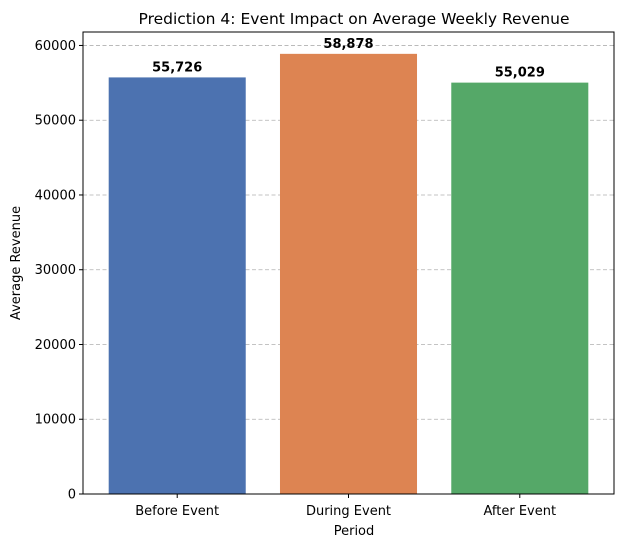  What do you see at coordinates (16, 263) in the screenshot?
I see `y-axis-label: Average Revenue` at bounding box center [16, 263].